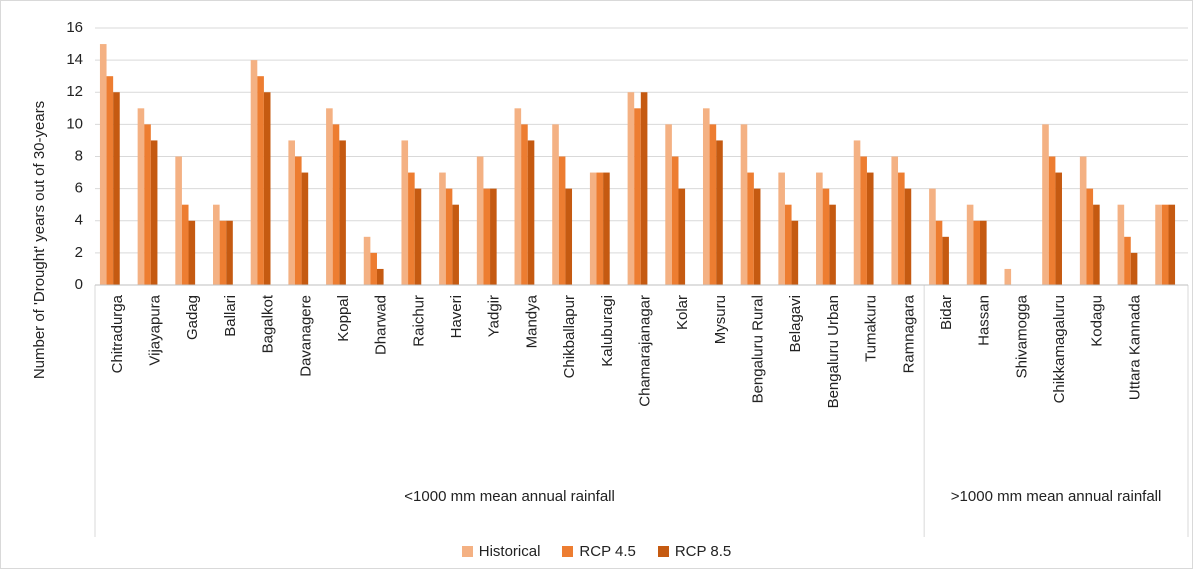  What do you see at coordinates (1134, 347) in the screenshot?
I see `x-tick-label: Uttara Kannada` at bounding box center [1134, 347].